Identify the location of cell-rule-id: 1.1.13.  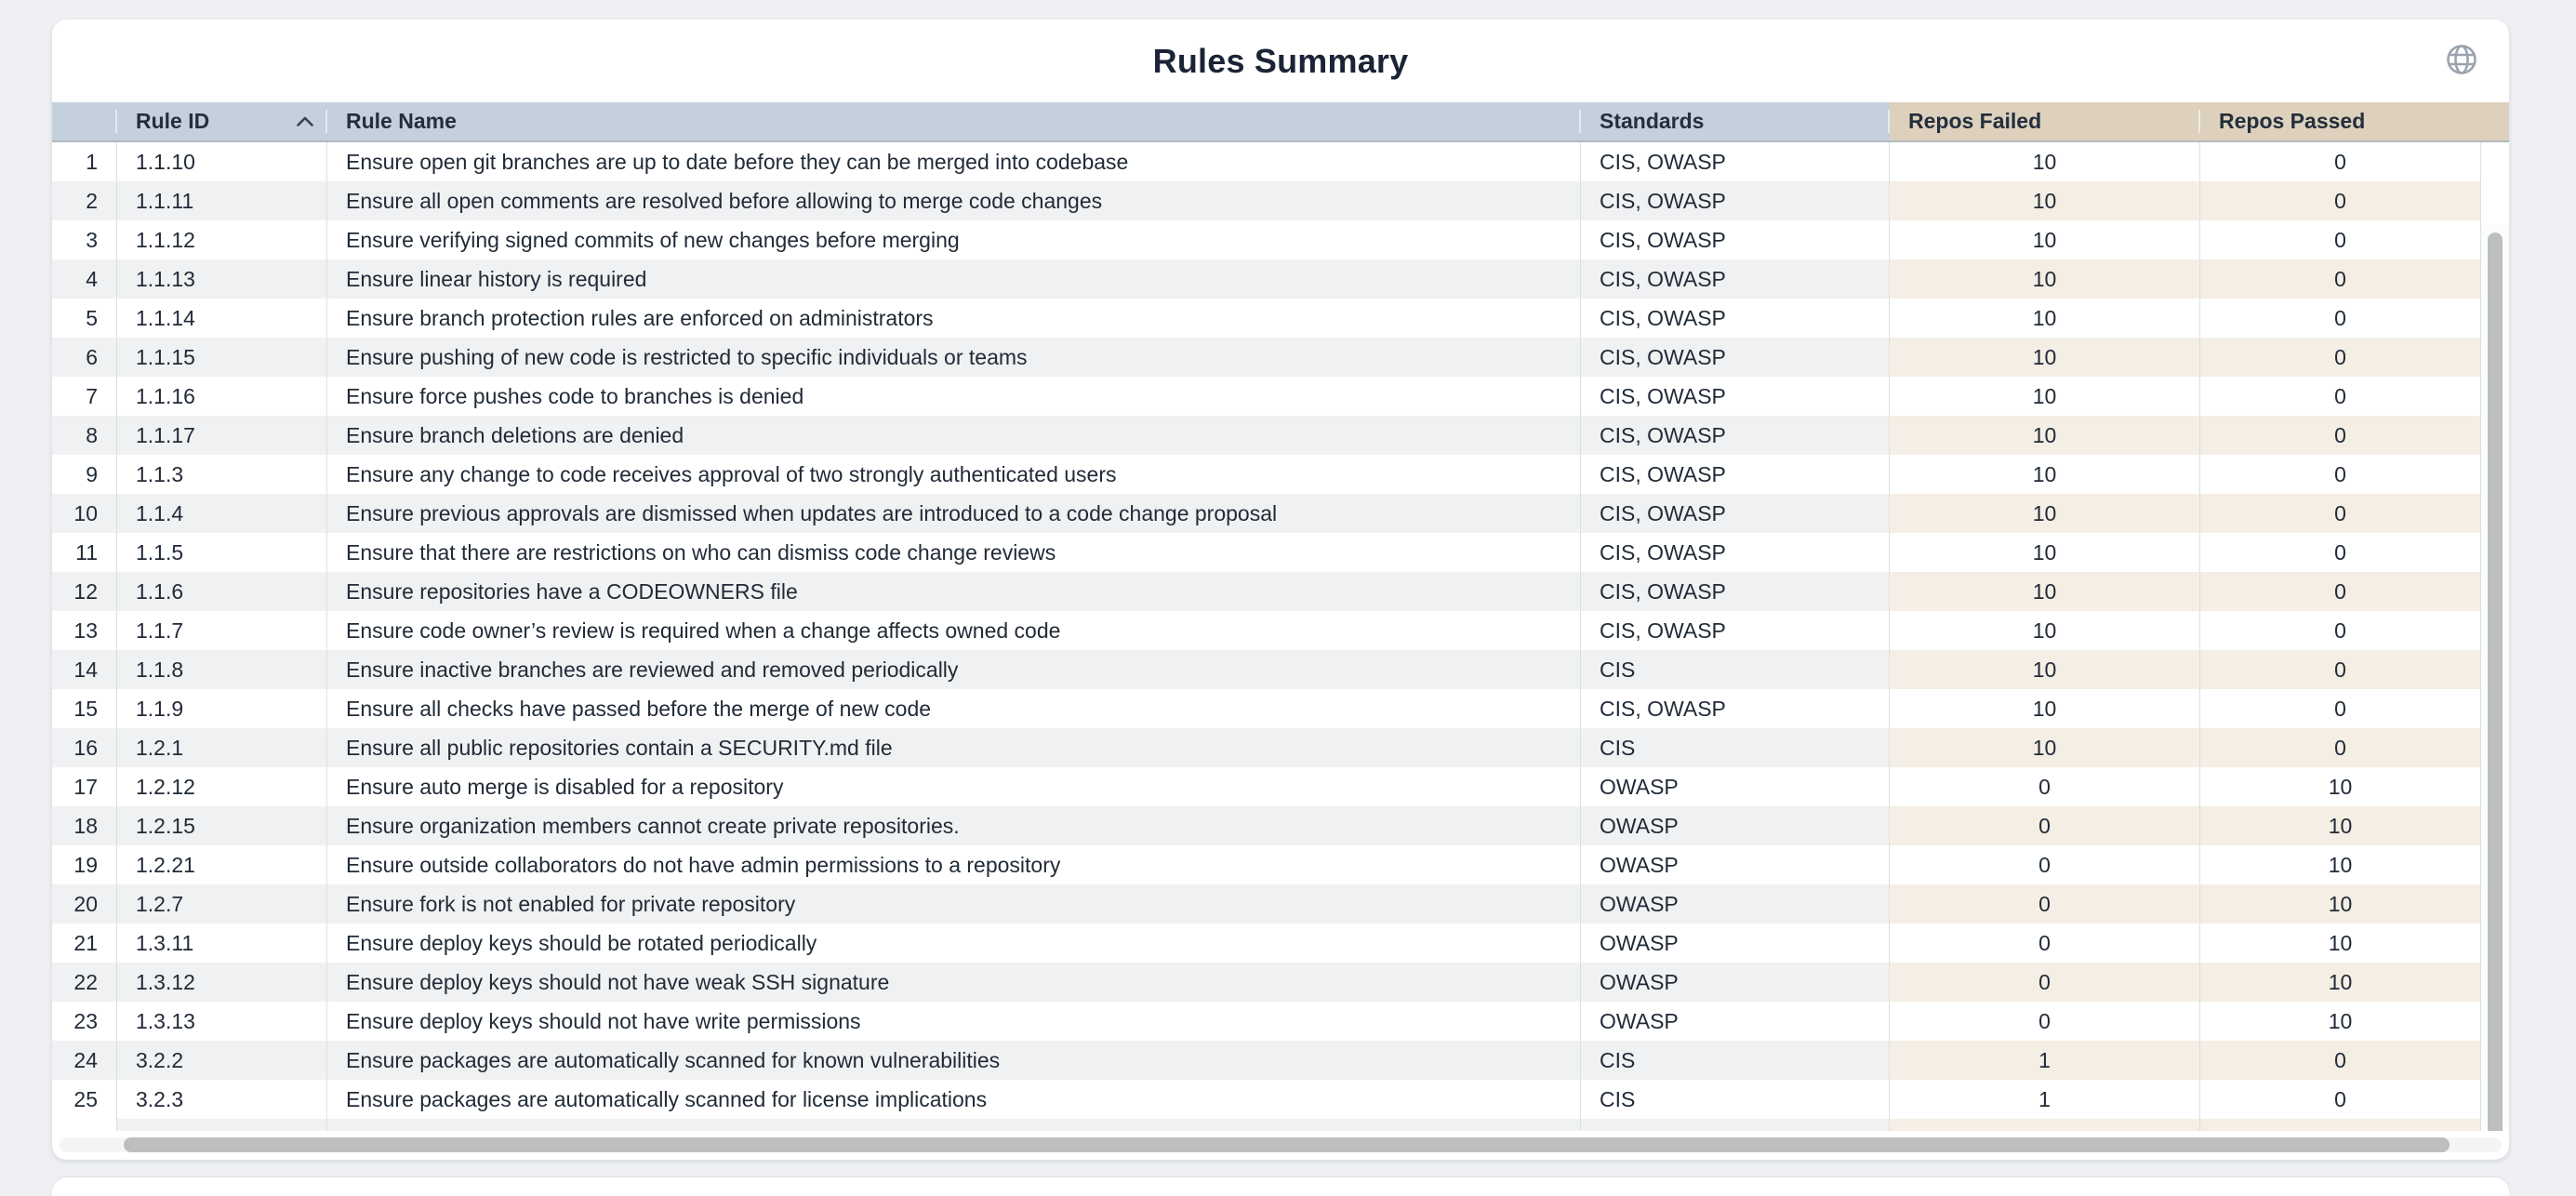
(222, 279).